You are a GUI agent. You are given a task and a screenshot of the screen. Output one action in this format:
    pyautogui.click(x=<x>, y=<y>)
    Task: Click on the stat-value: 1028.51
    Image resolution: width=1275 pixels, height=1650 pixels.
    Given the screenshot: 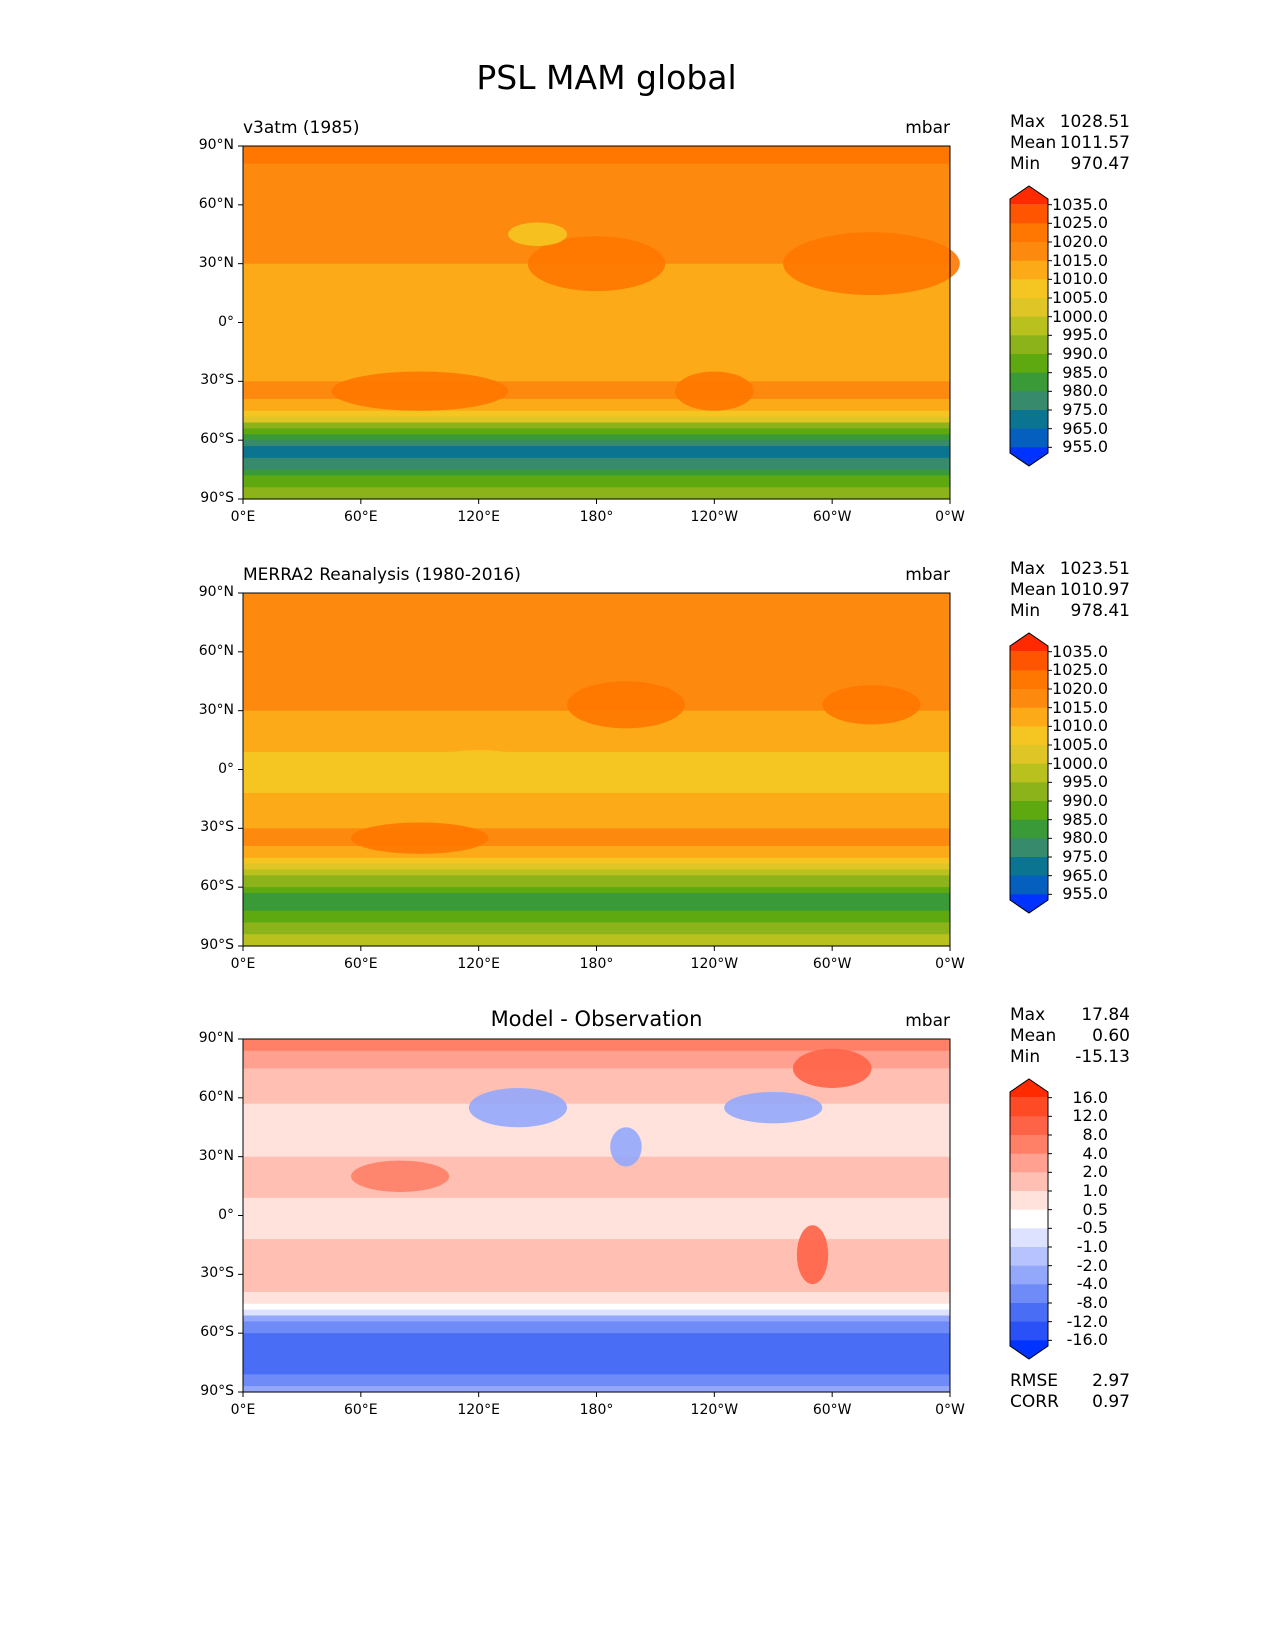 What is the action you would take?
    pyautogui.click(x=1094, y=122)
    